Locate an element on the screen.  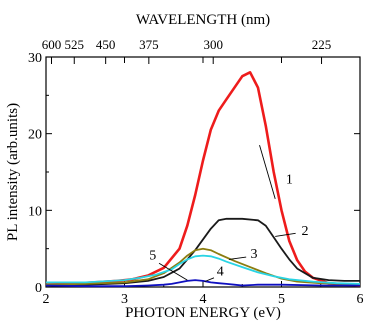
y-tick-label: 0 is located at coordinates (38, 288).